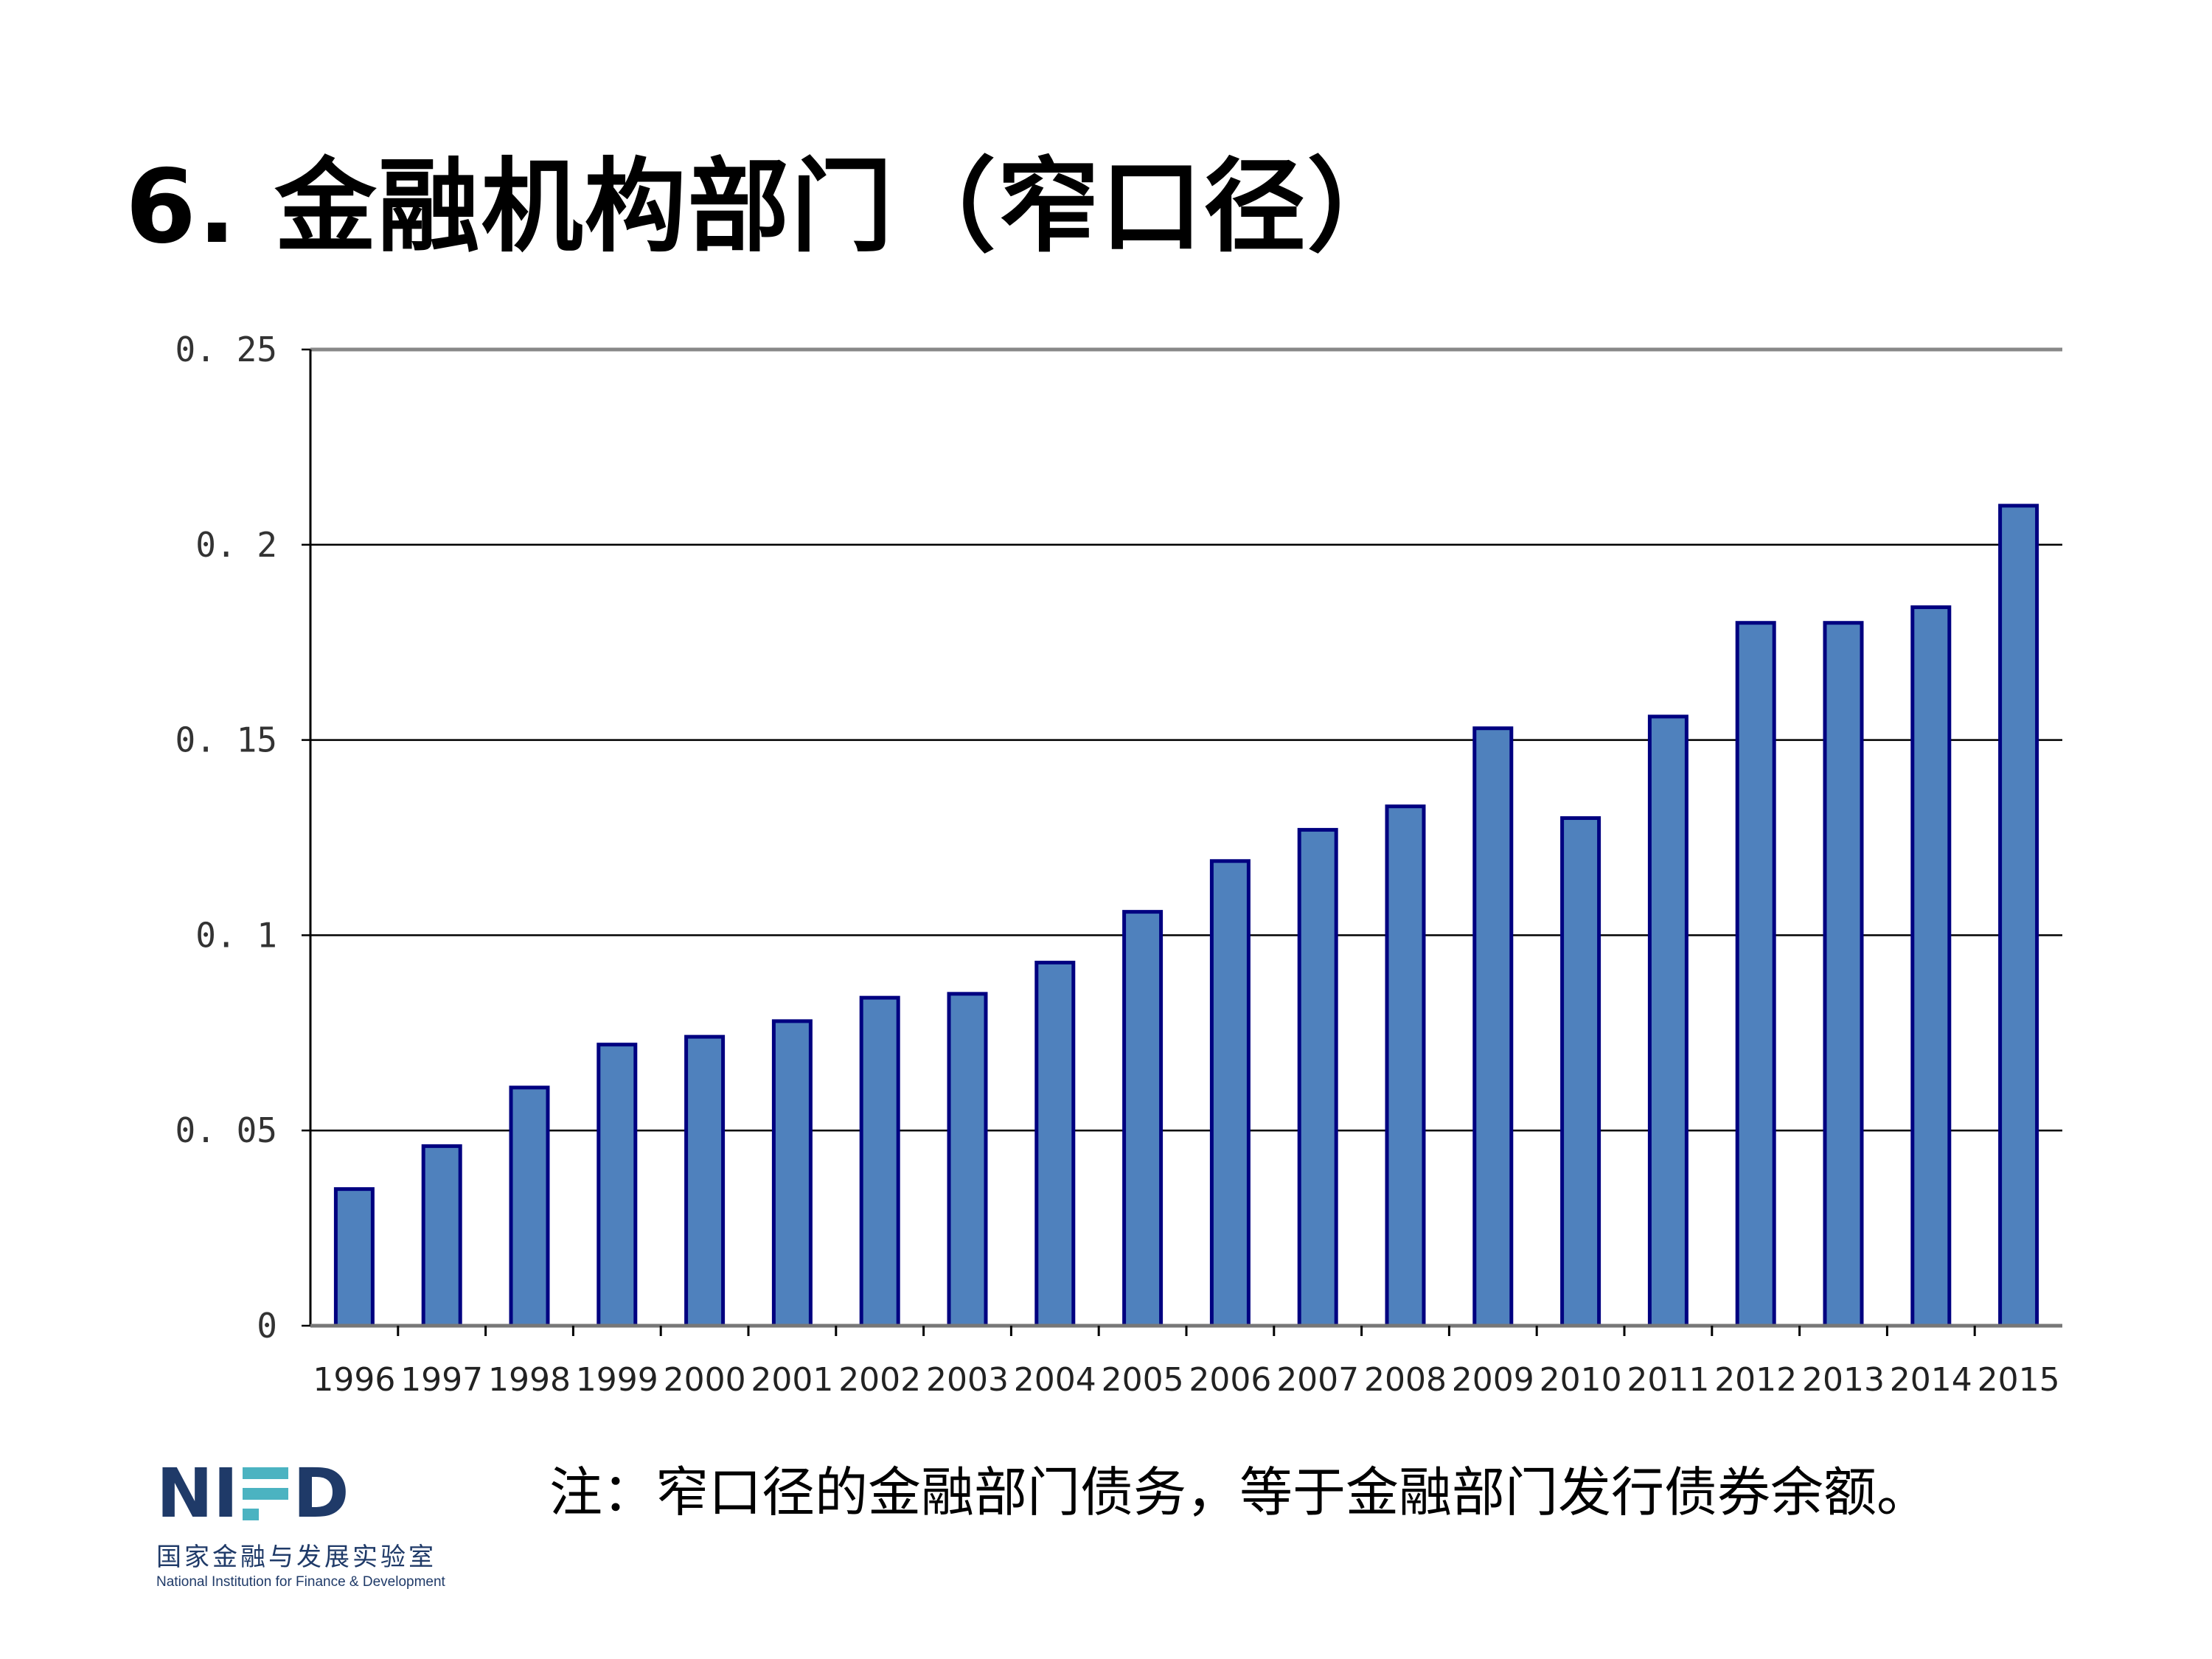  Describe the element at coordinates (354, 1257) in the screenshot. I see `bar-1996` at that location.